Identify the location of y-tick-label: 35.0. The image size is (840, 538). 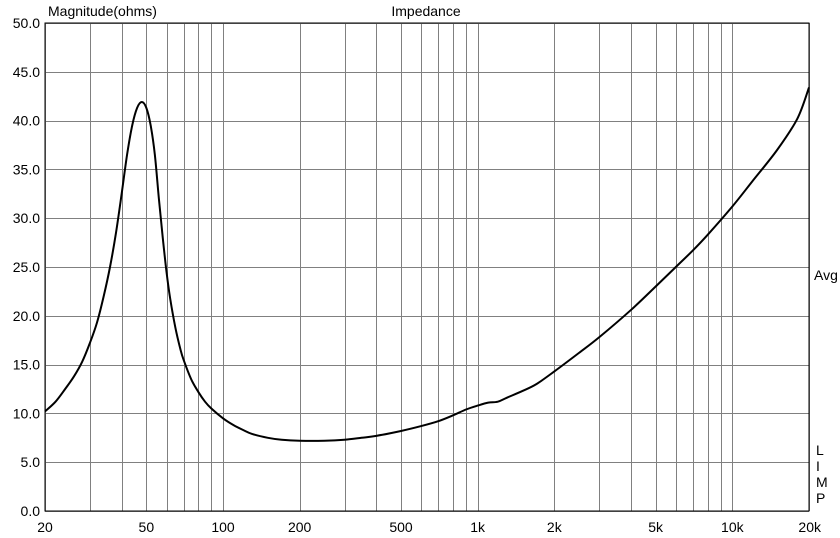
(26, 169).